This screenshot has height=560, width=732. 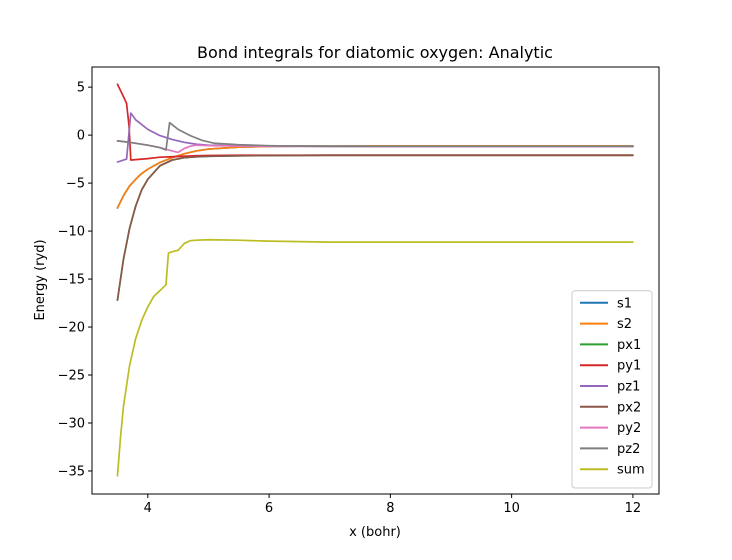 What do you see at coordinates (624, 303) in the screenshot?
I see `legend-label-s1: s1` at bounding box center [624, 303].